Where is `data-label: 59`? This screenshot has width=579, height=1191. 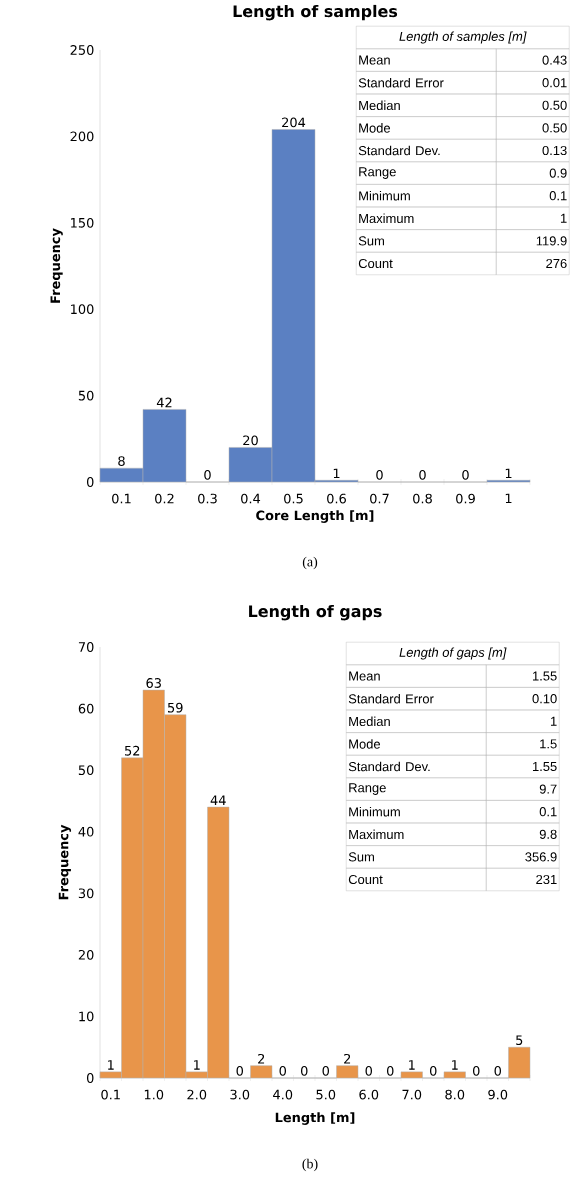
data-label: 59 is located at coordinates (175, 707).